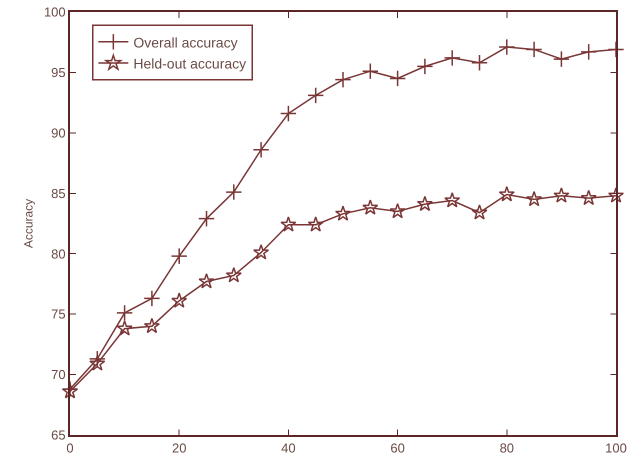  I want to click on x-tick-label: 20, so click(179, 448).